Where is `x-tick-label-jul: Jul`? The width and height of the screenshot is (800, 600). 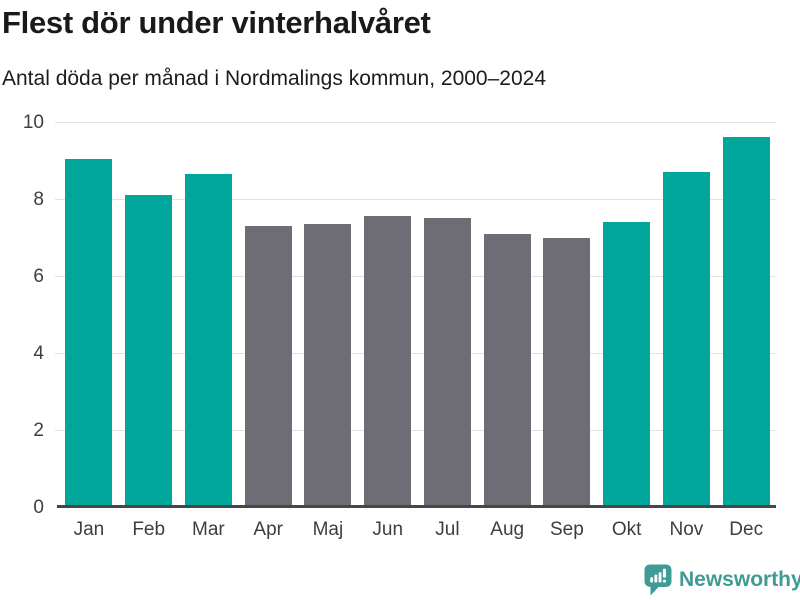 x-tick-label-jul: Jul is located at coordinates (447, 529).